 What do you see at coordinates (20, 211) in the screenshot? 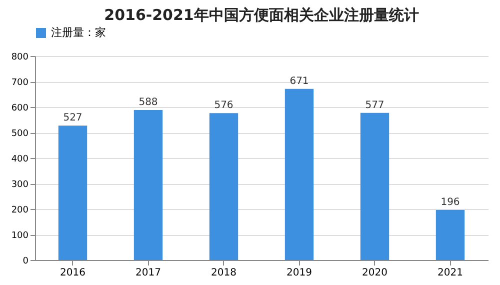
I see `y-tick-label: 200` at bounding box center [20, 211].